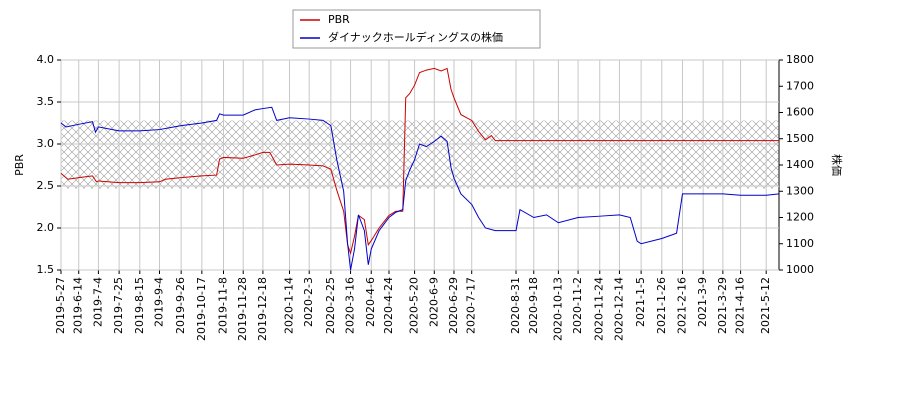  I want to click on reference-band, so click(420, 154).